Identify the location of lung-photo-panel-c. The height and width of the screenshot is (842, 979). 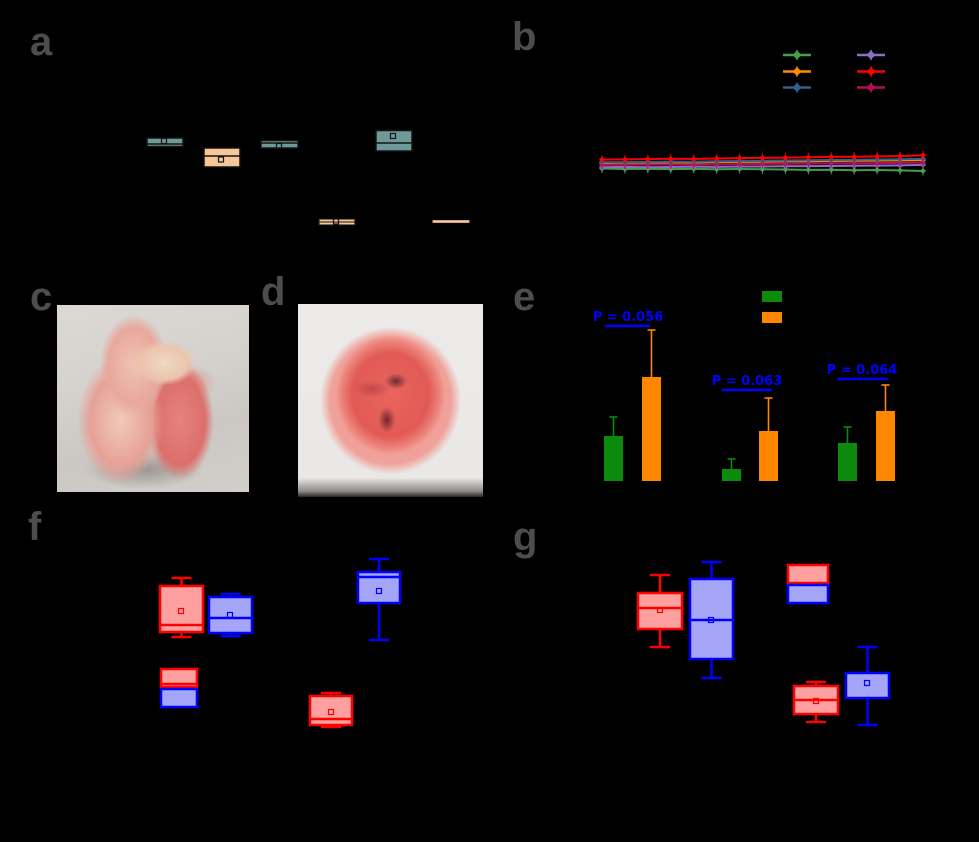
(153, 398).